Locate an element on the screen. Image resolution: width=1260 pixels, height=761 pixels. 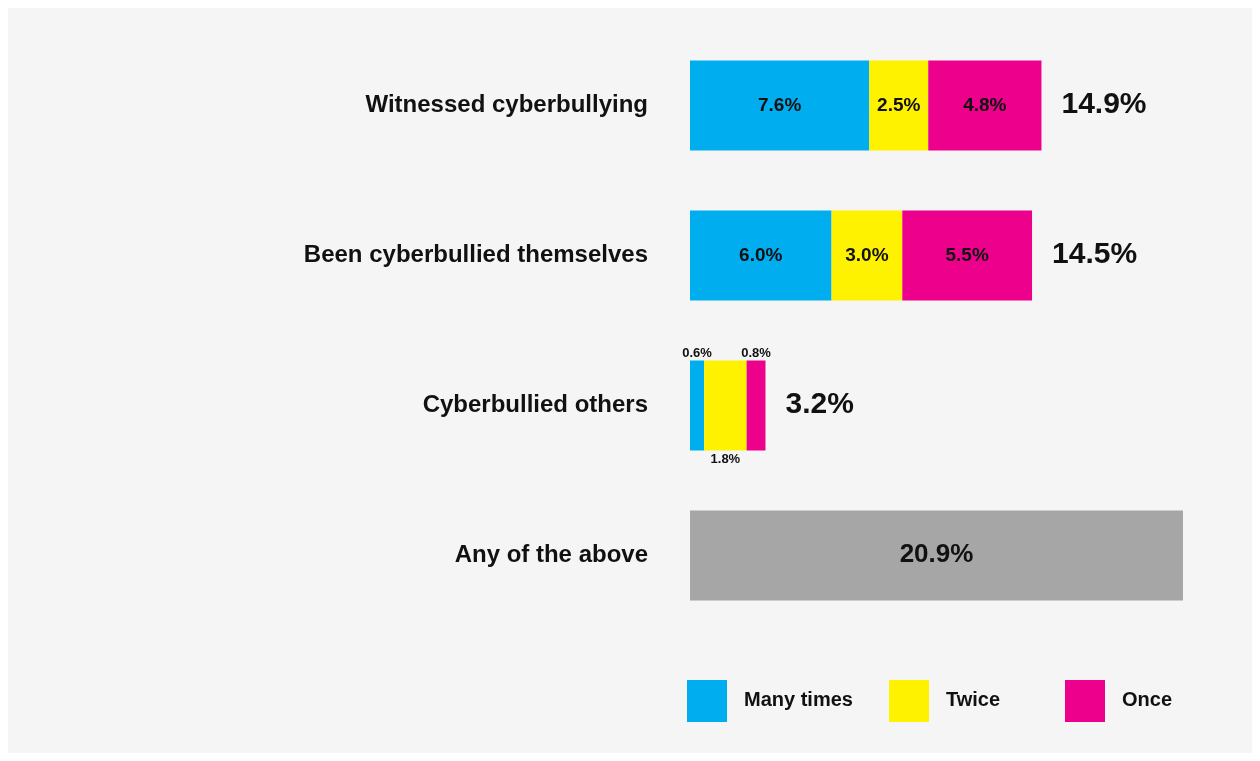
total-label: 14.9% is located at coordinates (1104, 103).